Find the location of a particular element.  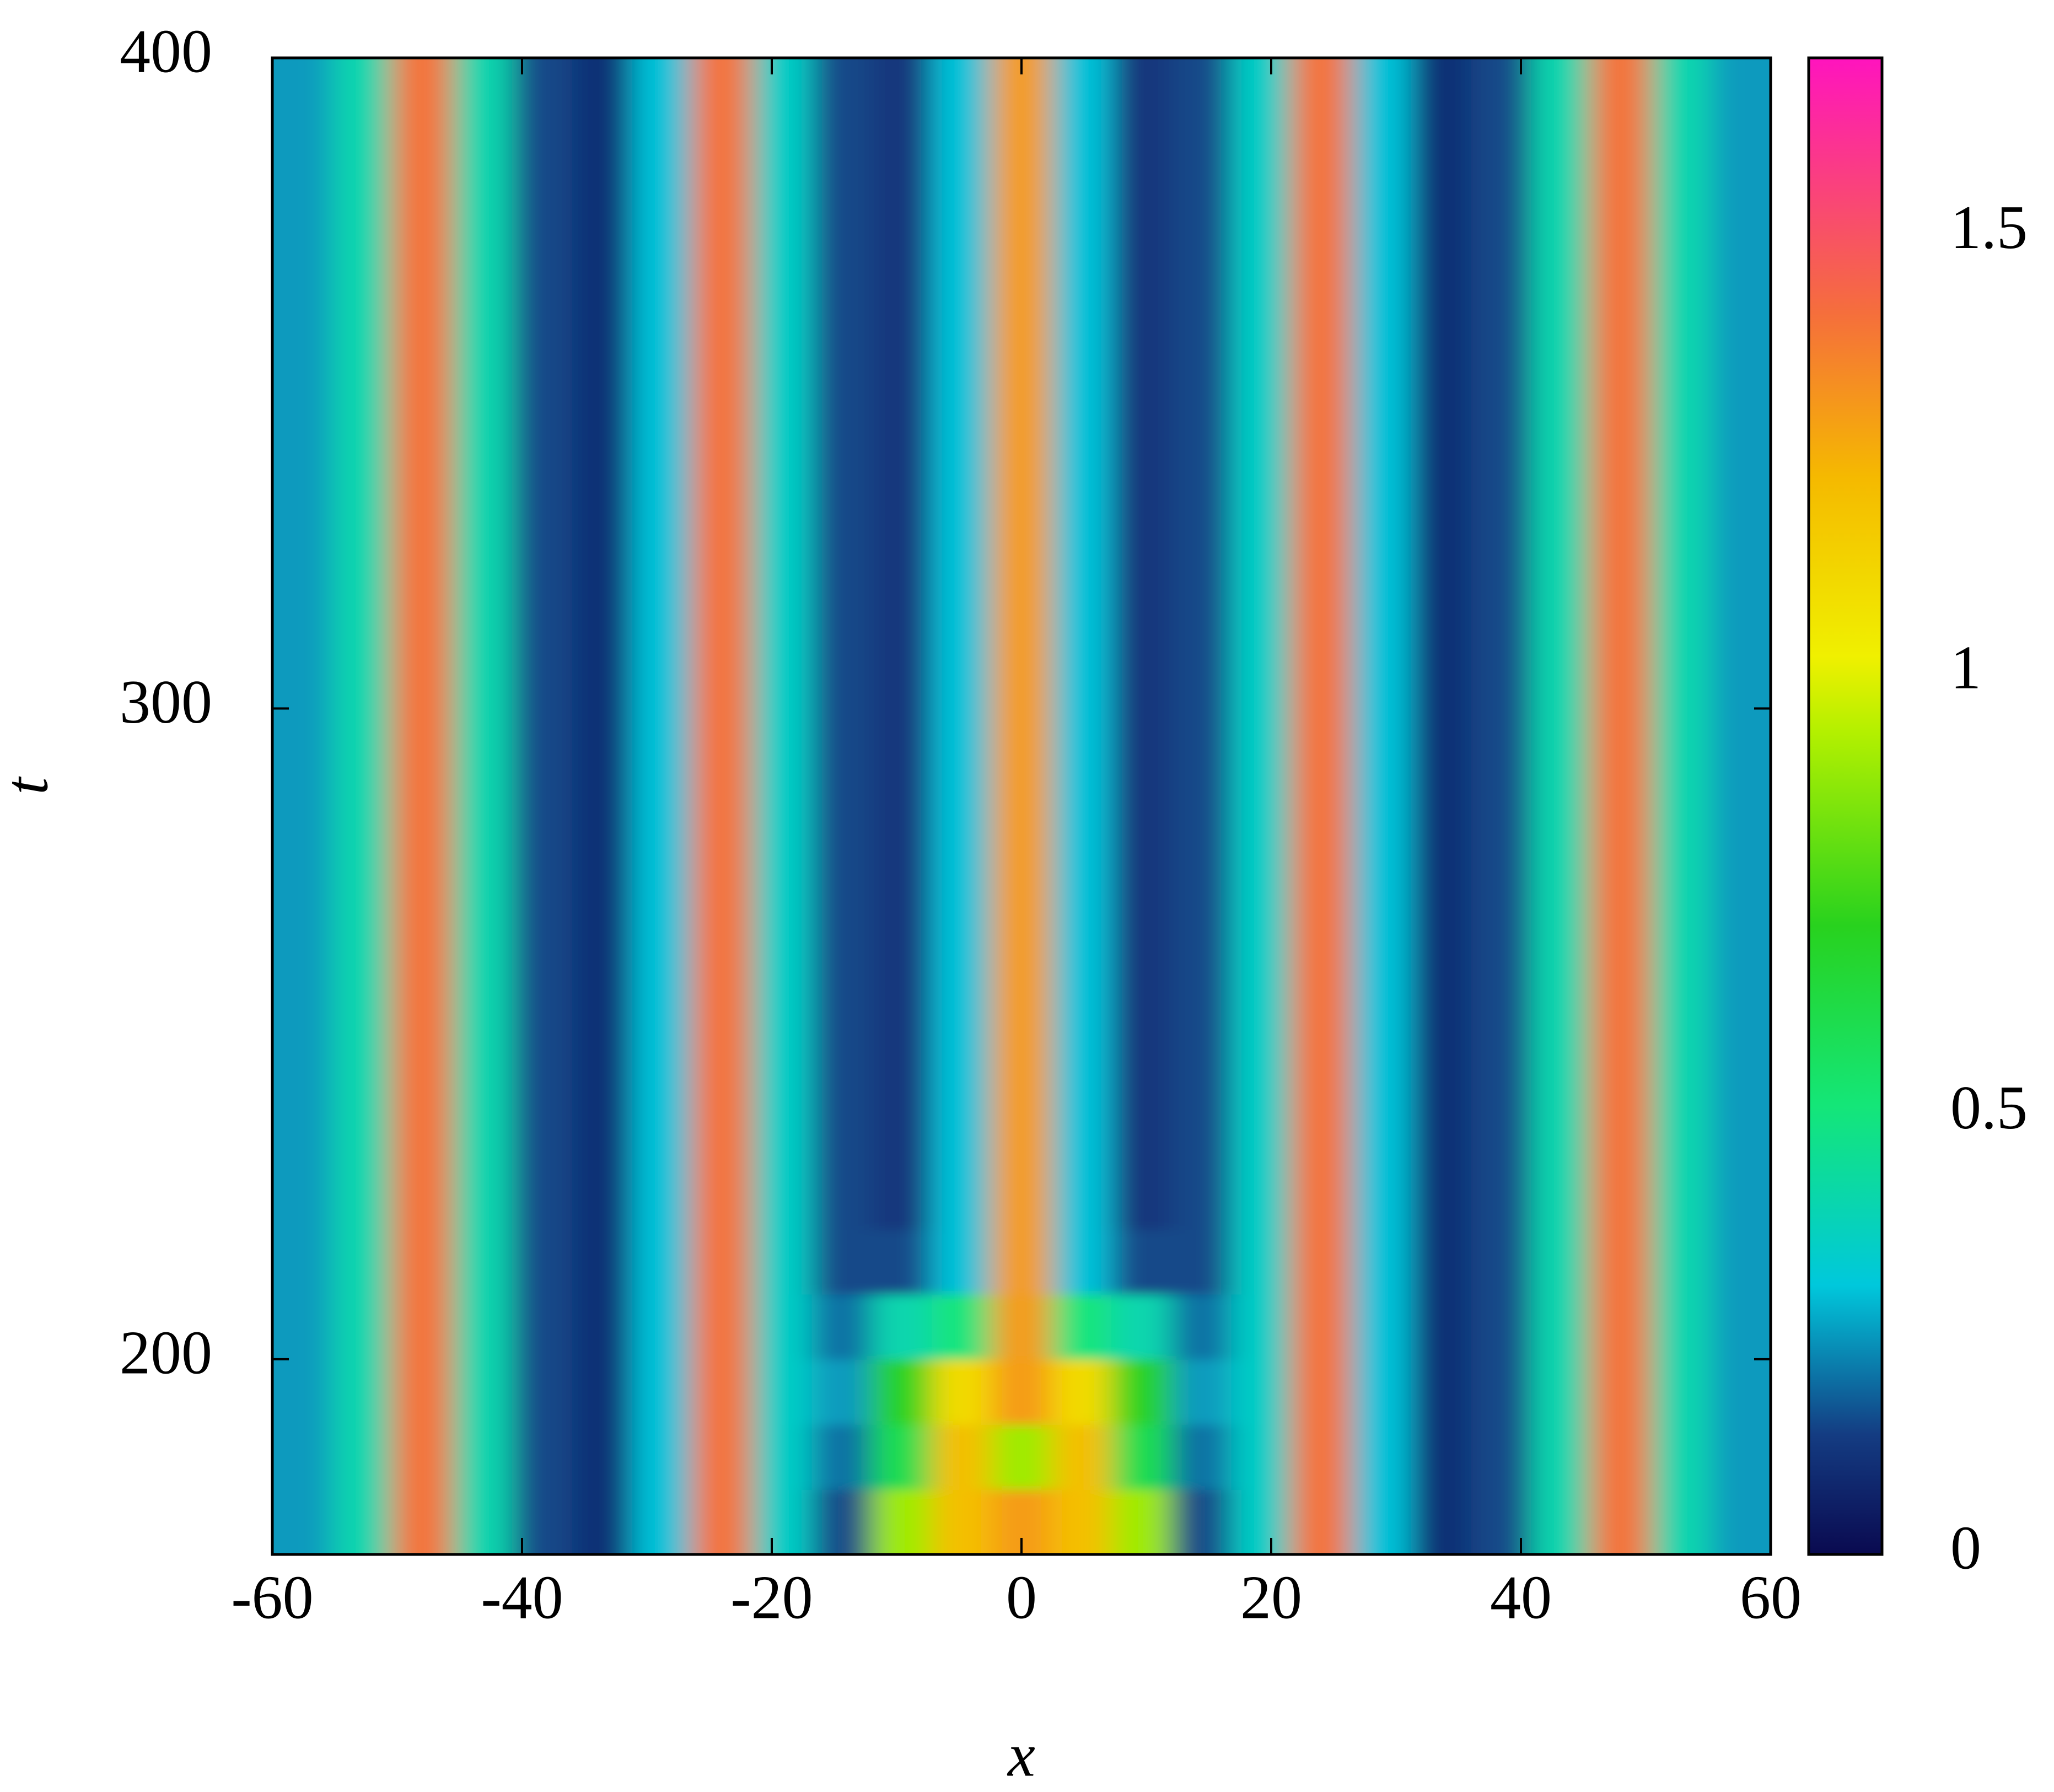

x-tick-label: 60 is located at coordinates (1771, 1598).